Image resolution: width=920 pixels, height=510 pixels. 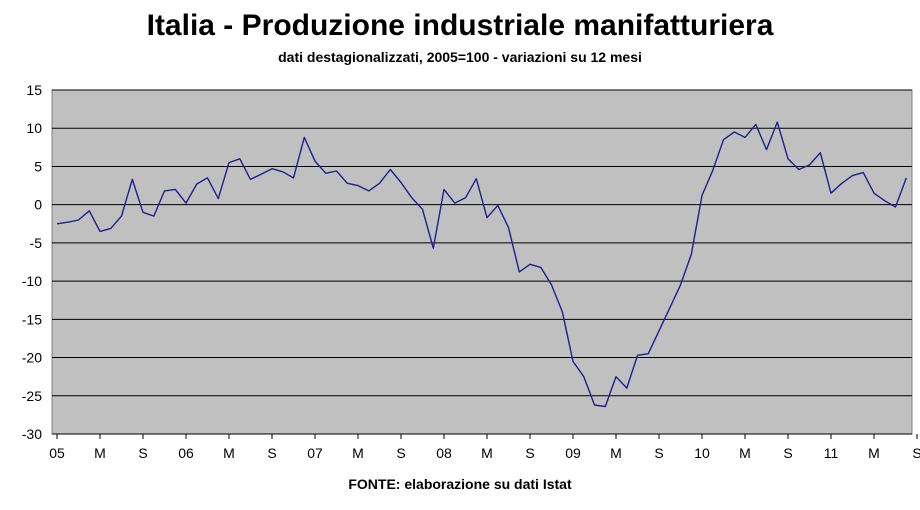 I want to click on y-tick-label: -15, so click(x=32, y=319).